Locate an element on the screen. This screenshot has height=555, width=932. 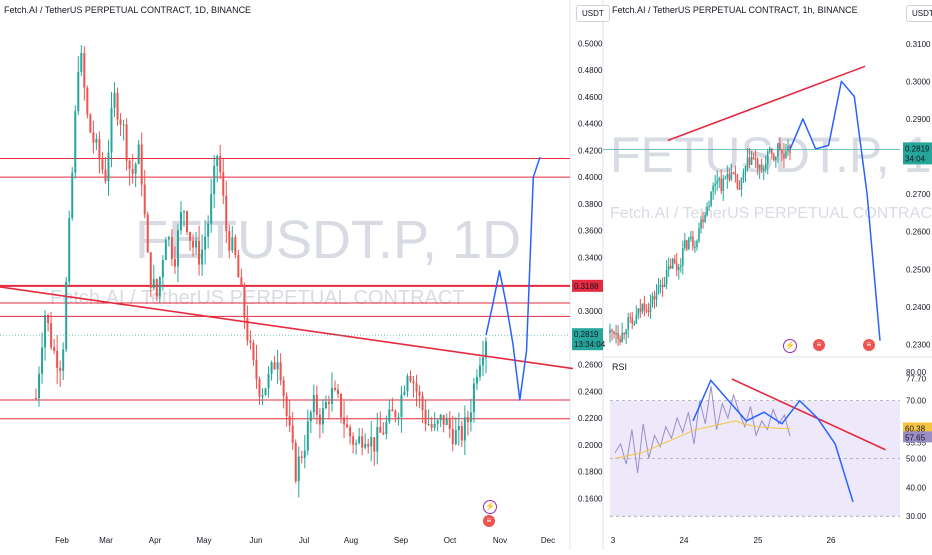
x-tick-label: Apr is located at coordinates (155, 540).